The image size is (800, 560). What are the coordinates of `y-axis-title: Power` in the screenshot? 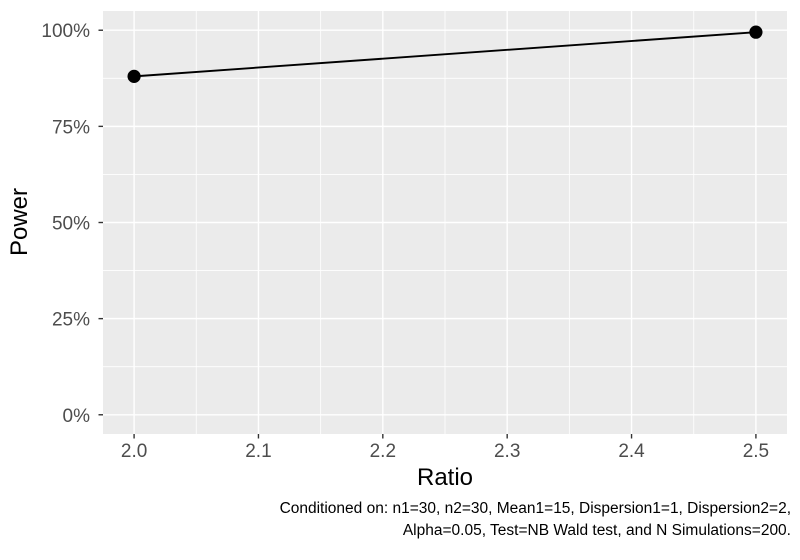 It's located at (19, 222).